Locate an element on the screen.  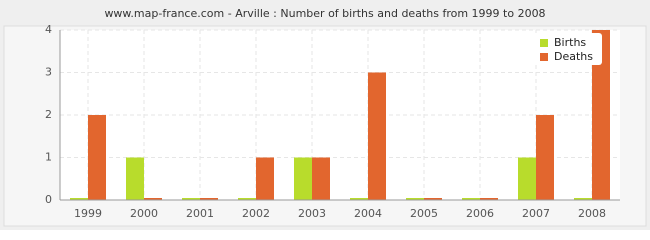
x-tick-label: 2002 is located at coordinates (256, 213).